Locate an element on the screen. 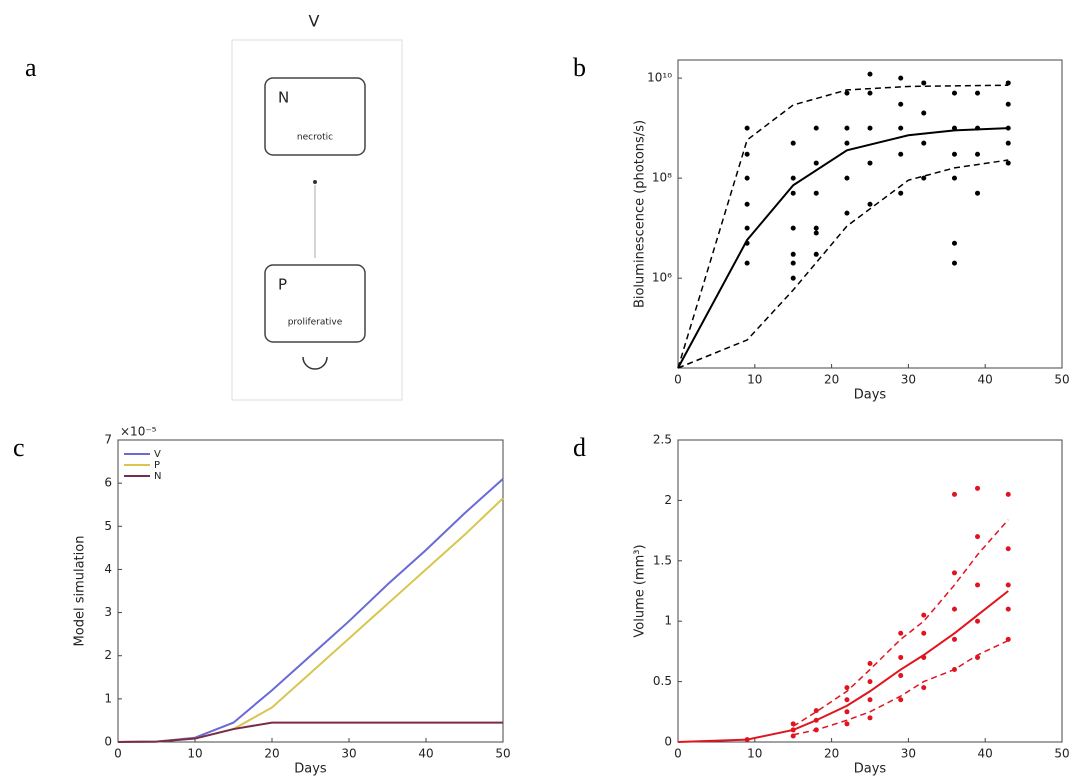 Image resolution: width=1078 pixels, height=784 pixels. node-text: necrotic is located at coordinates (315, 138).